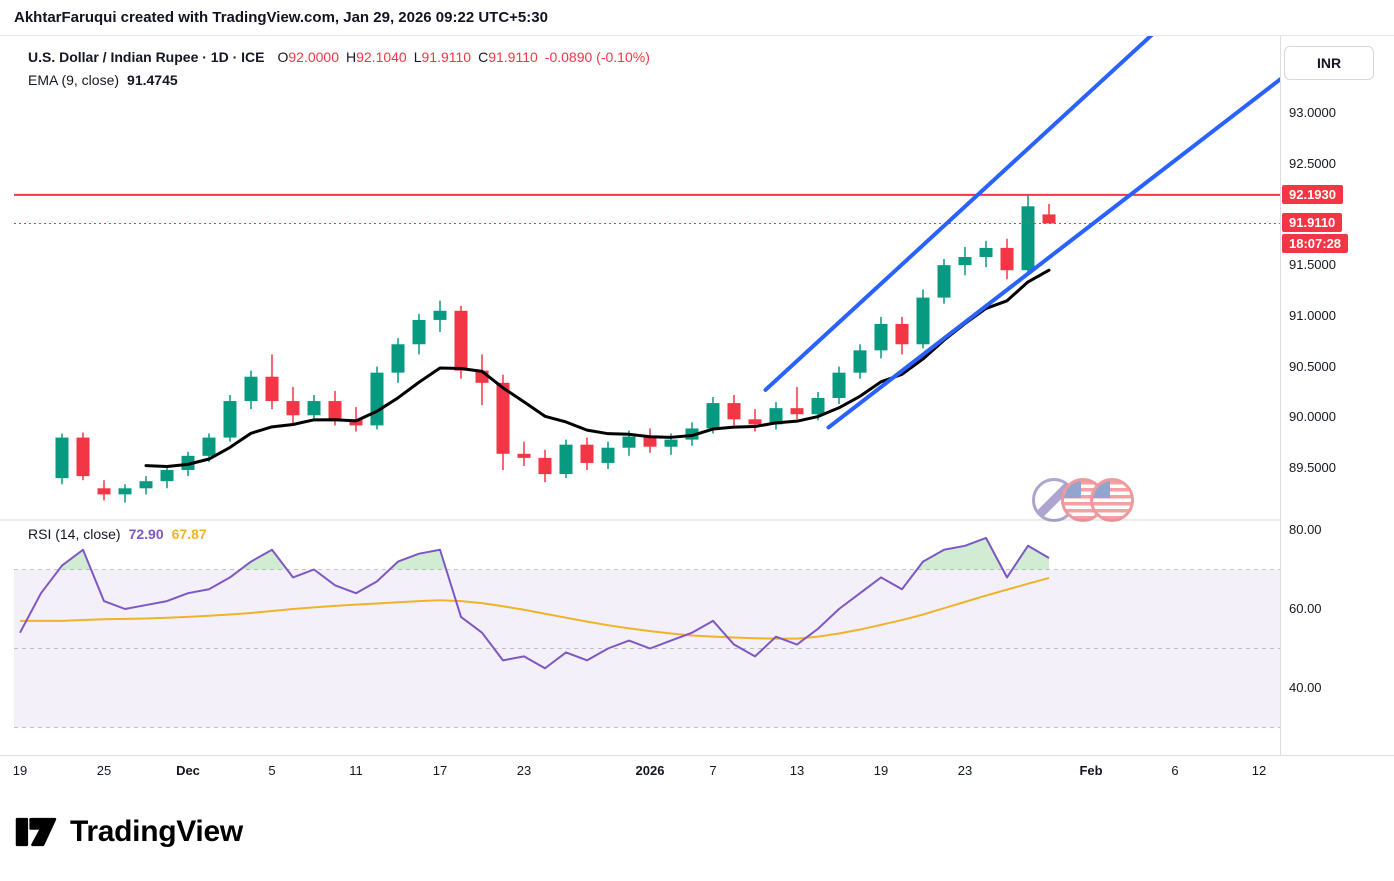 The width and height of the screenshot is (1394, 881). Describe the element at coordinates (1312, 112) in the screenshot. I see `price-tick-label: 93.0000` at that location.